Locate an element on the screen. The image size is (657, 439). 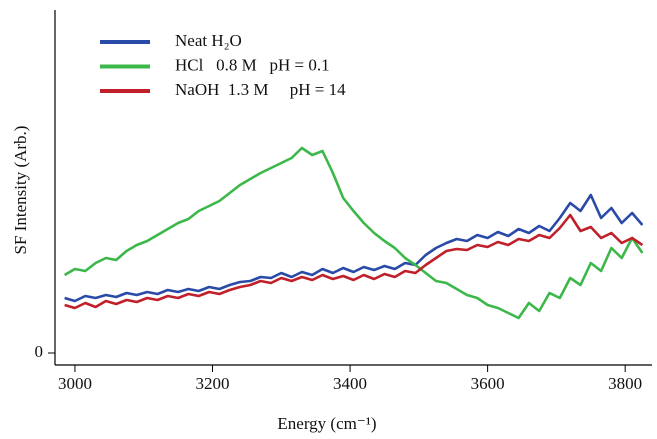
y-tick-label: 0 is located at coordinates (39, 351).